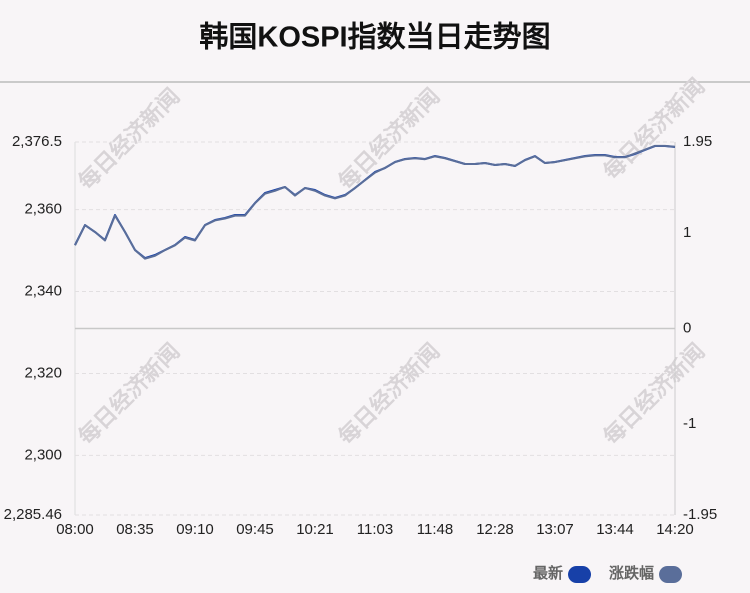 The image size is (750, 593). What do you see at coordinates (700, 514) in the screenshot?
I see `y2-tick-label: -1.95` at bounding box center [700, 514].